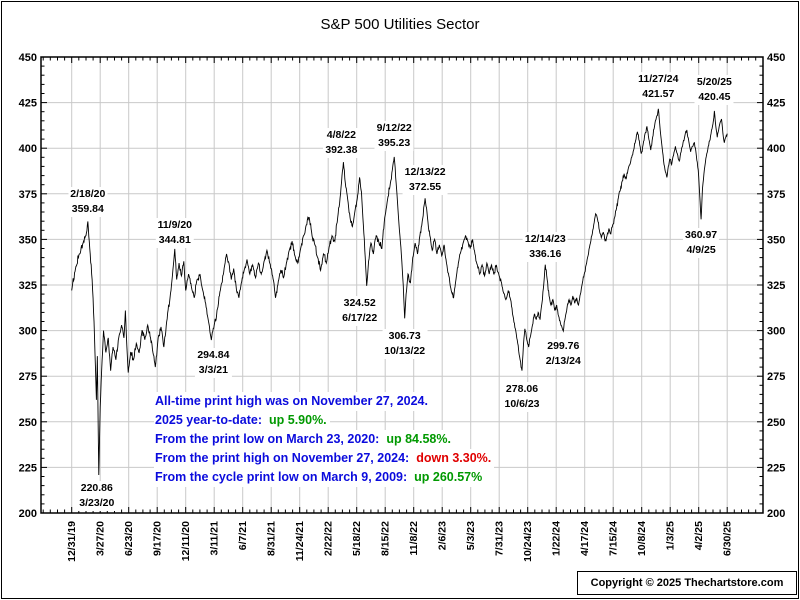 The width and height of the screenshot is (800, 600). Describe the element at coordinates (776, 514) in the screenshot. I see `y-axis-label-right: 200` at that location.